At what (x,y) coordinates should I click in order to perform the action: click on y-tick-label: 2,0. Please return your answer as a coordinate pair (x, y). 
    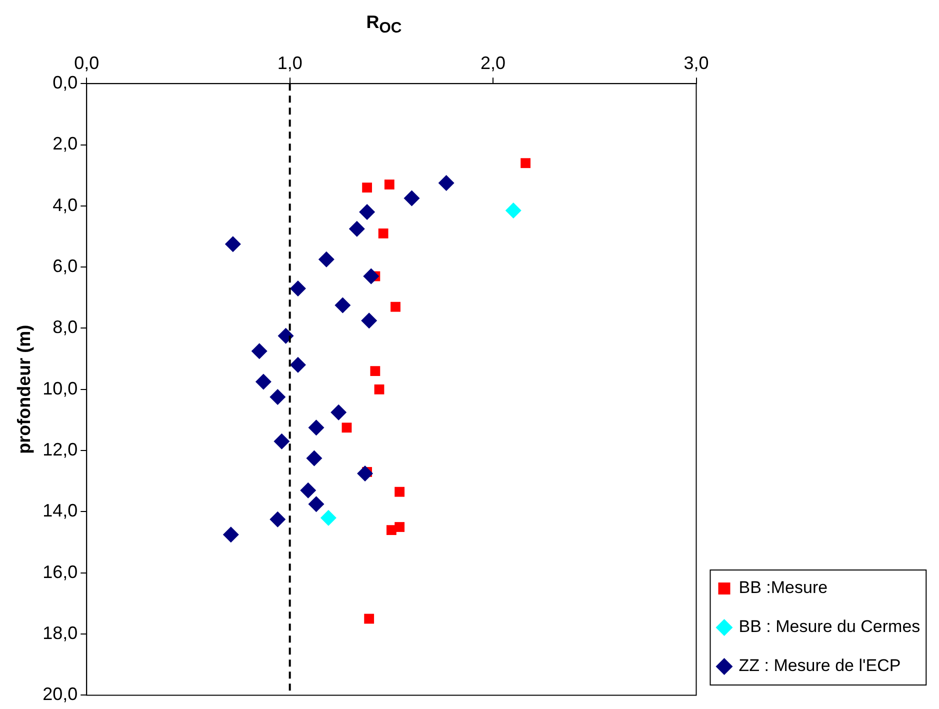
    Looking at the image, I should click on (65, 144).